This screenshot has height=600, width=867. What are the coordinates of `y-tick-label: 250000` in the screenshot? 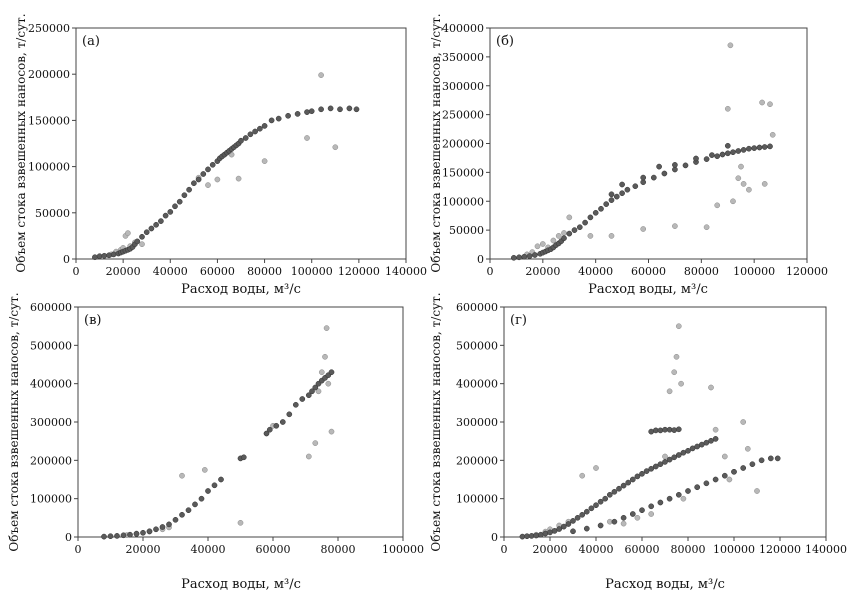 It's located at (49, 28).